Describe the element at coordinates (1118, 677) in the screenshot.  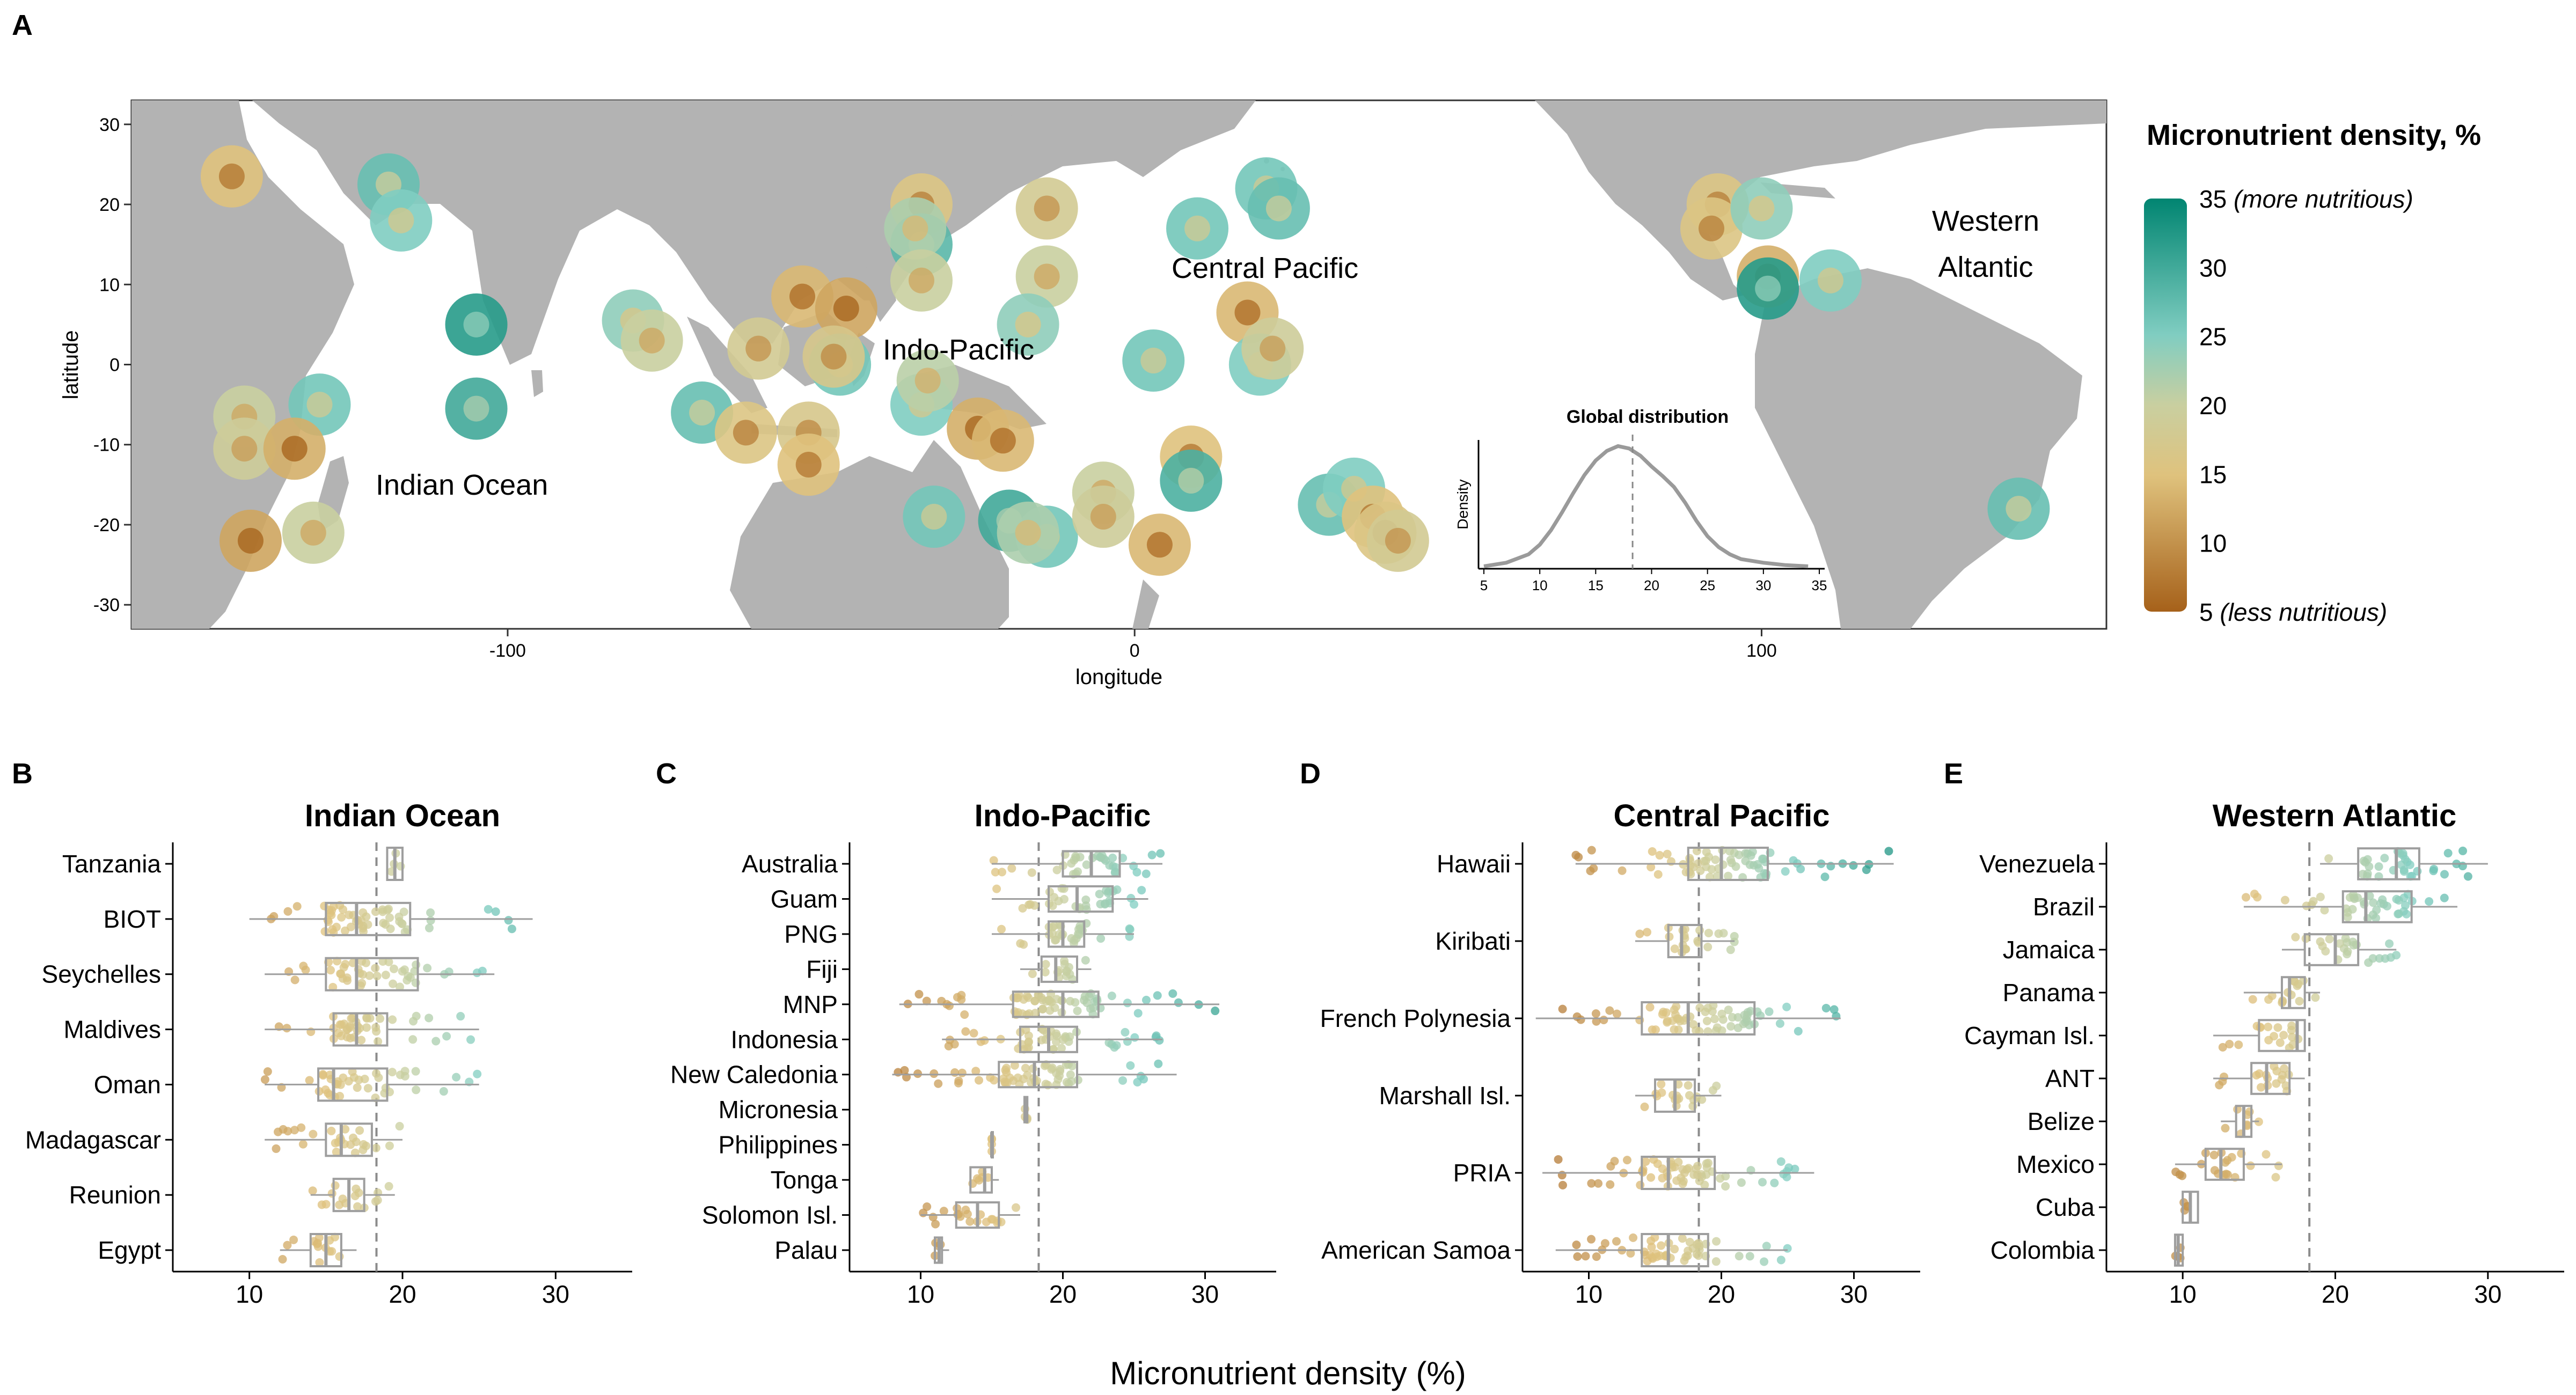
I see `map-x-axis-label: longitude` at that location.